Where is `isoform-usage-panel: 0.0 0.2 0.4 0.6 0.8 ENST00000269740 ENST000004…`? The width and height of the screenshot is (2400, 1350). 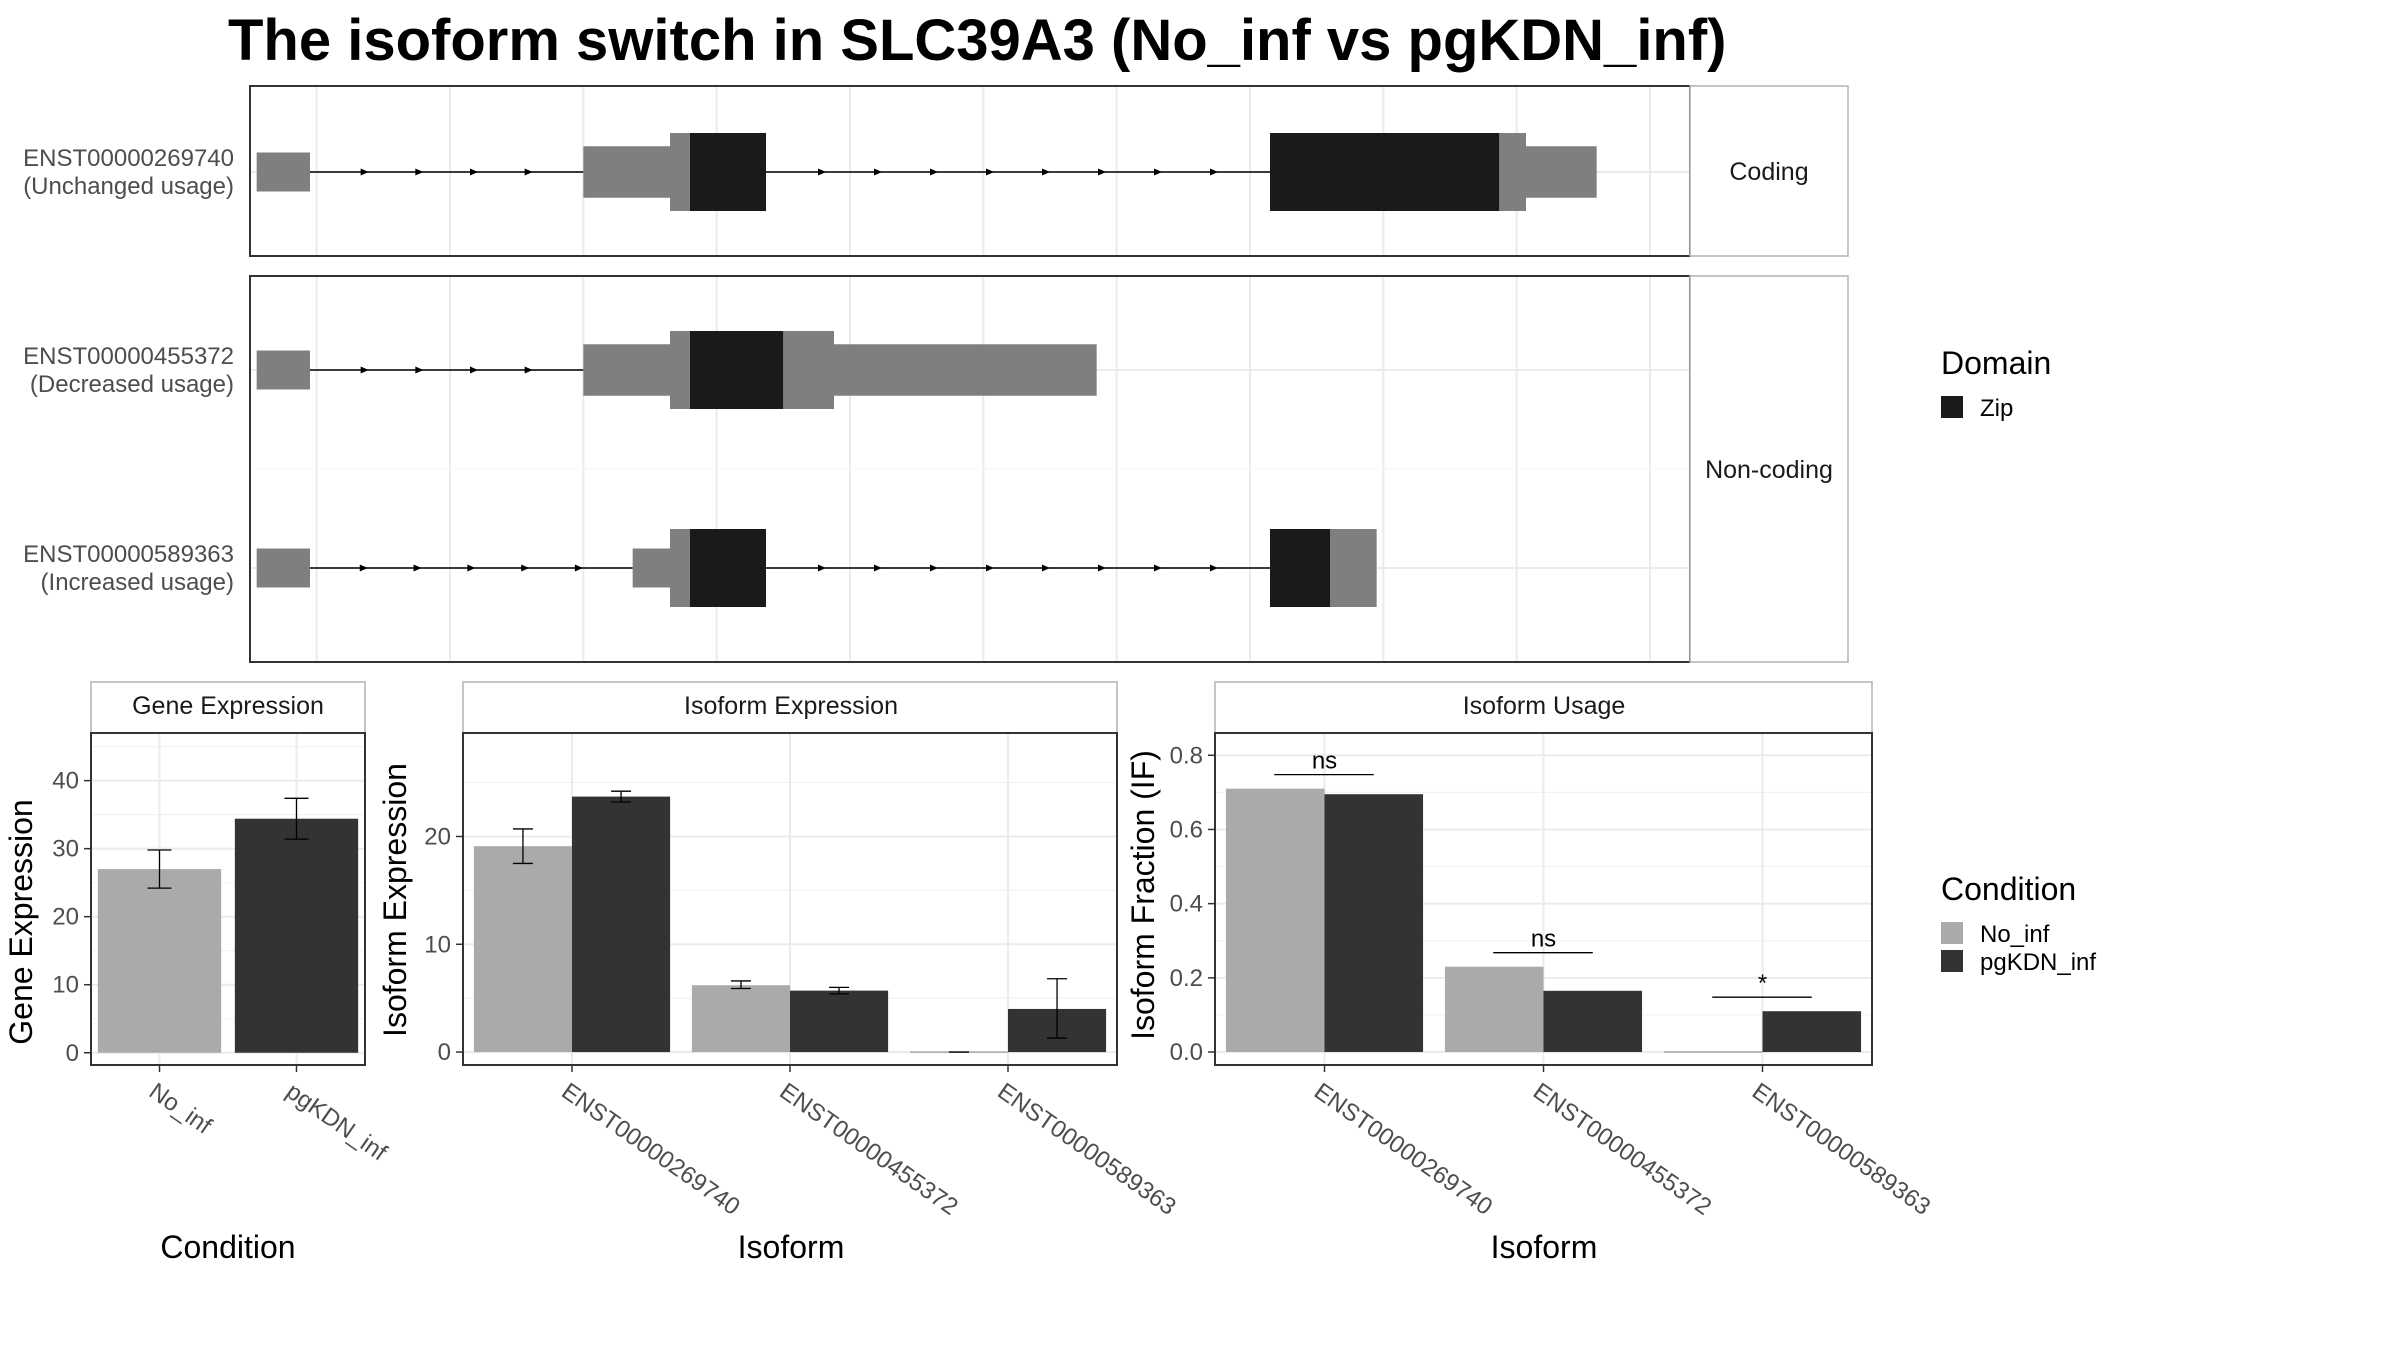 isoform-usage-panel: 0.0 0.2 0.4 0.6 0.8 ENST00000269740 ENST000004… is located at coordinates (1530, 973).